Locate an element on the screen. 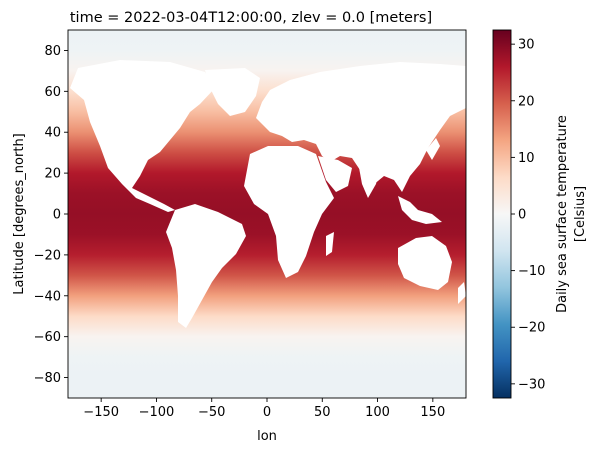 The height and width of the screenshot is (453, 593). x-tick-label: 50 is located at coordinates (322, 412).